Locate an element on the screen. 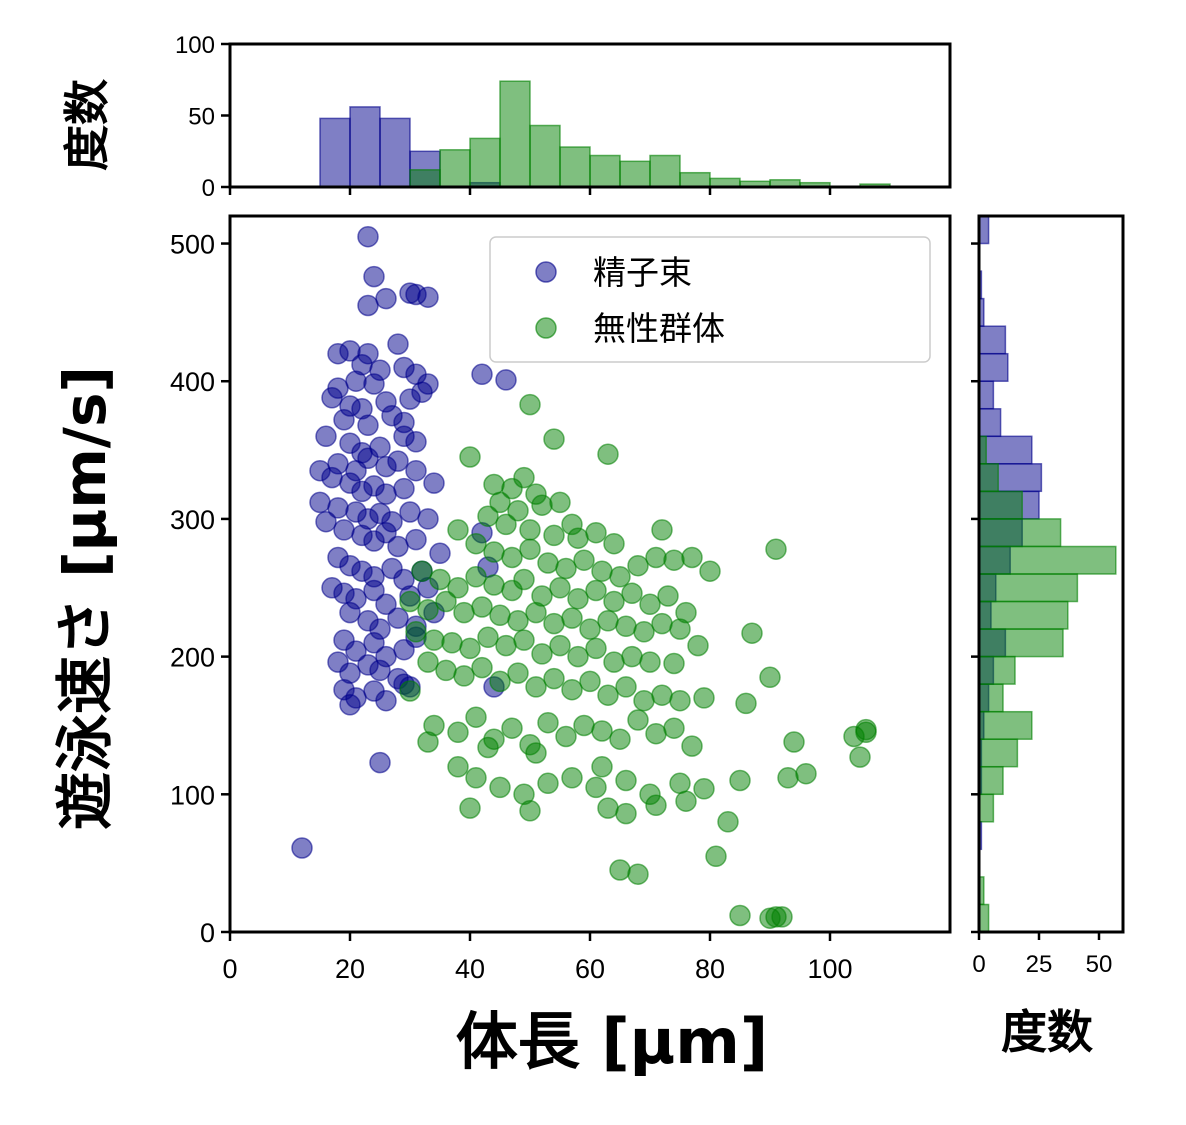 This screenshot has height=1125, width=1186. right-histogram-xlabel: 度数 is located at coordinates (1047, 1032).